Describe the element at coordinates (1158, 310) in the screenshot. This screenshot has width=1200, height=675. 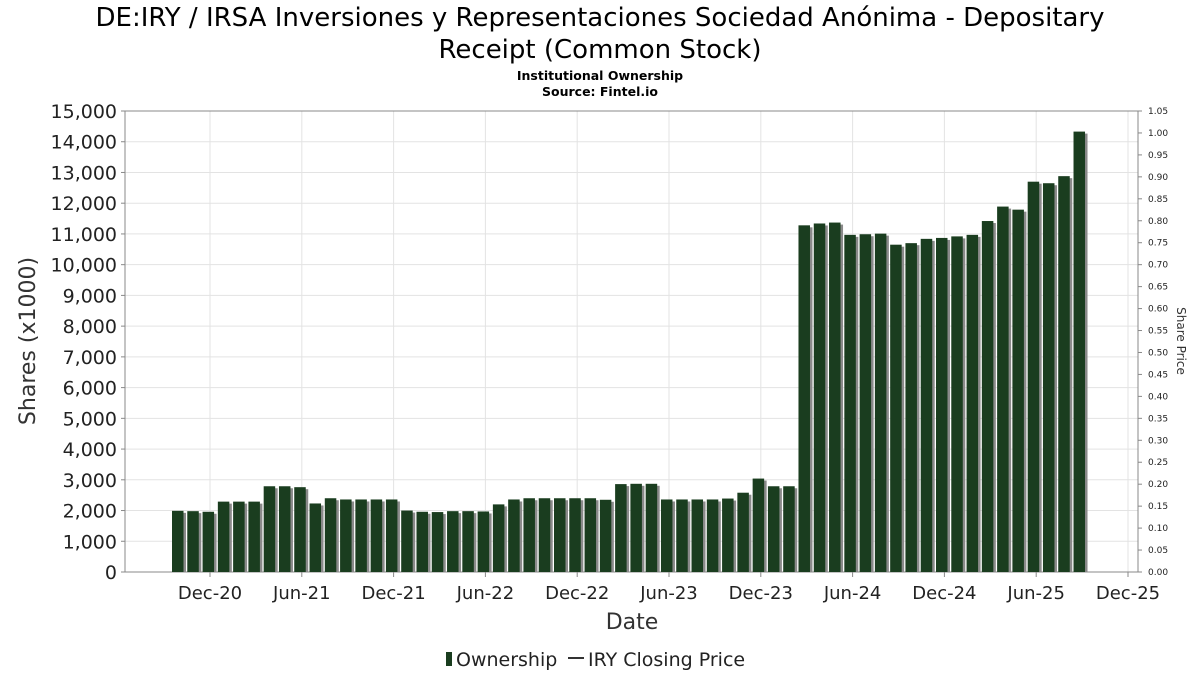
I see `right-tick-label: 0.60` at that location.